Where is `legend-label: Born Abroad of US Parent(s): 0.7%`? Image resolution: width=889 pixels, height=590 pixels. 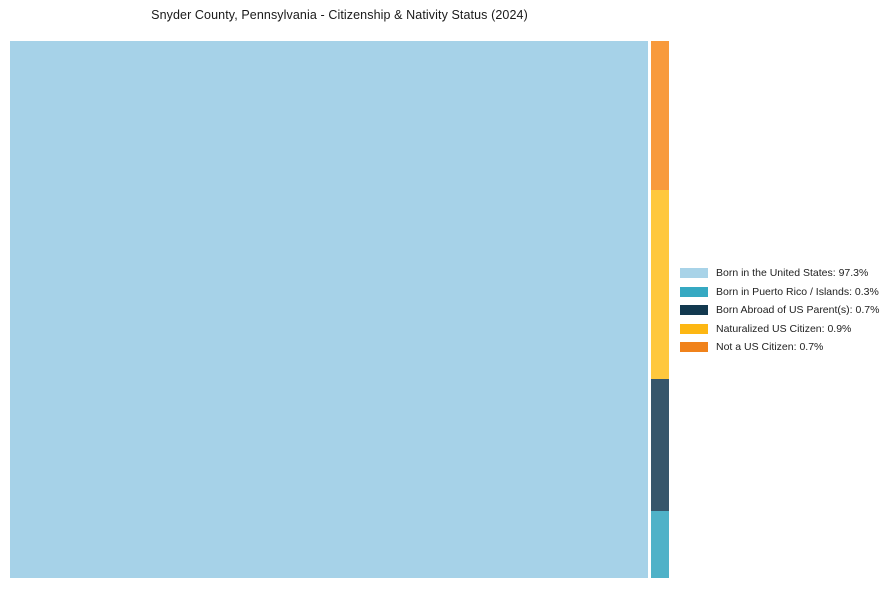 legend-label: Born Abroad of US Parent(s): 0.7% is located at coordinates (798, 310).